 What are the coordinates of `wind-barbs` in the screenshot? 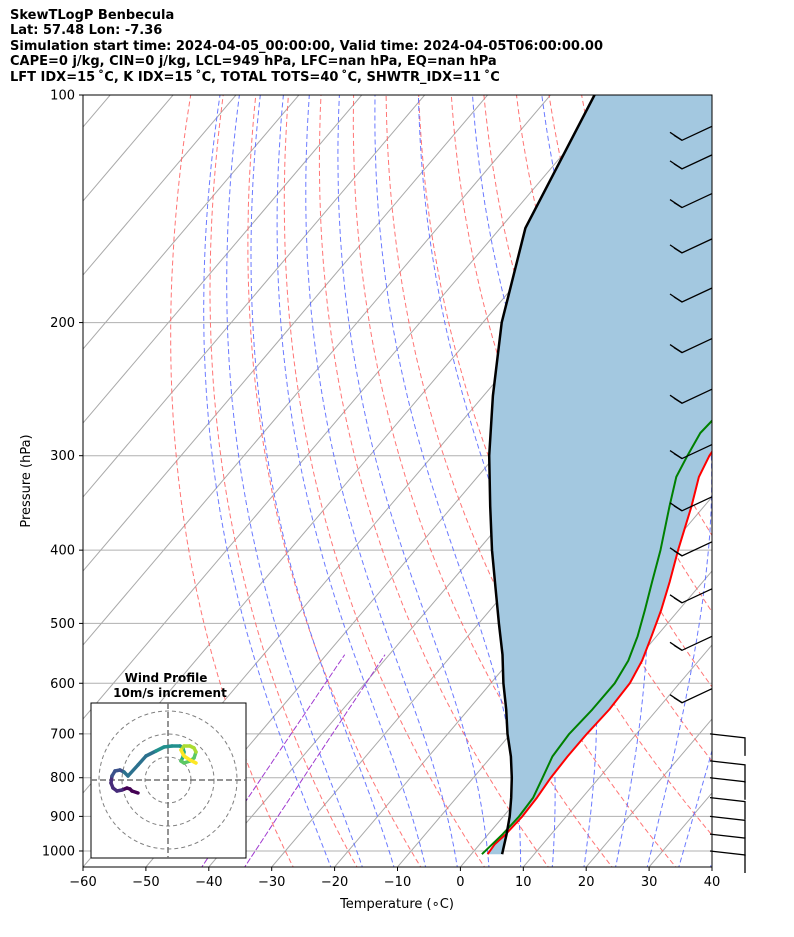 It's located at (707, 499).